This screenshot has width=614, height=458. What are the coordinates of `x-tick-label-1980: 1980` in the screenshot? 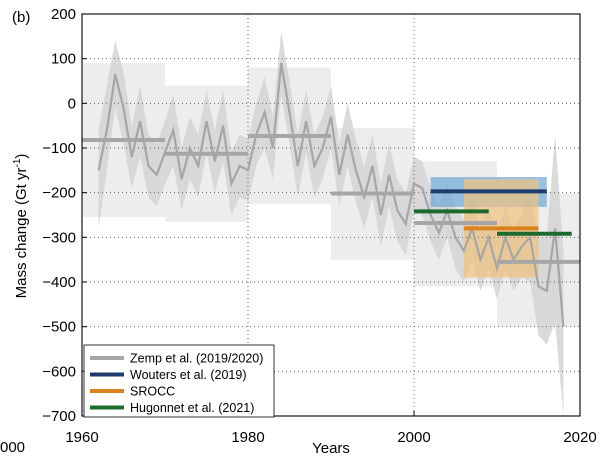 It's located at (247, 437).